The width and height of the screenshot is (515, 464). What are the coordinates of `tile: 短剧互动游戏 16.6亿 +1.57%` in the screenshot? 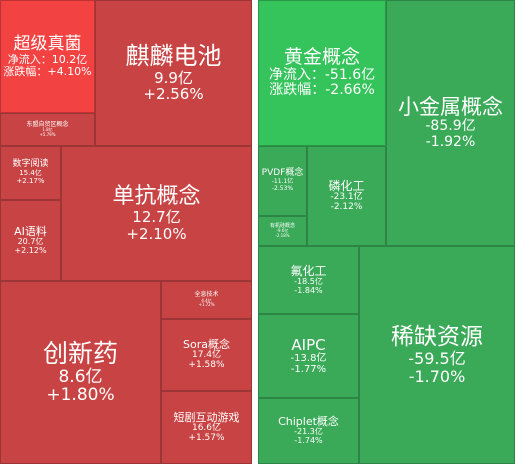 It's located at (206, 427).